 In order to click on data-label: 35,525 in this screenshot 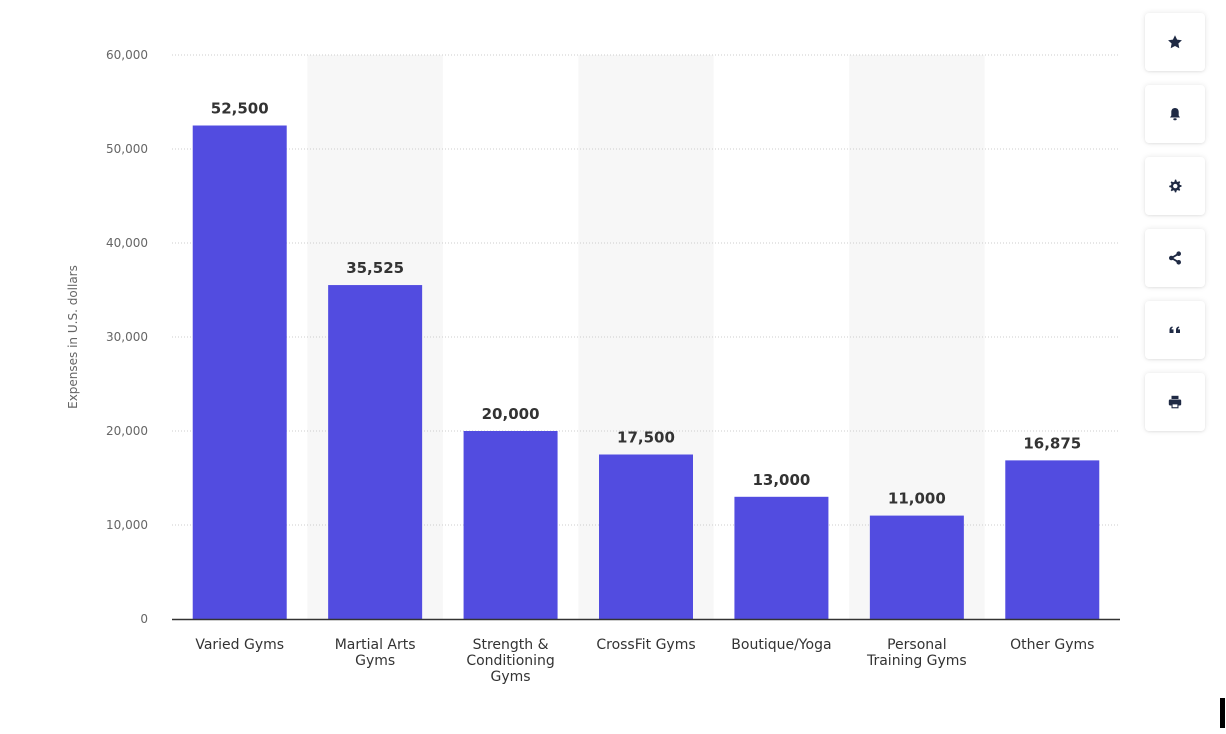, I will do `click(375, 268)`.